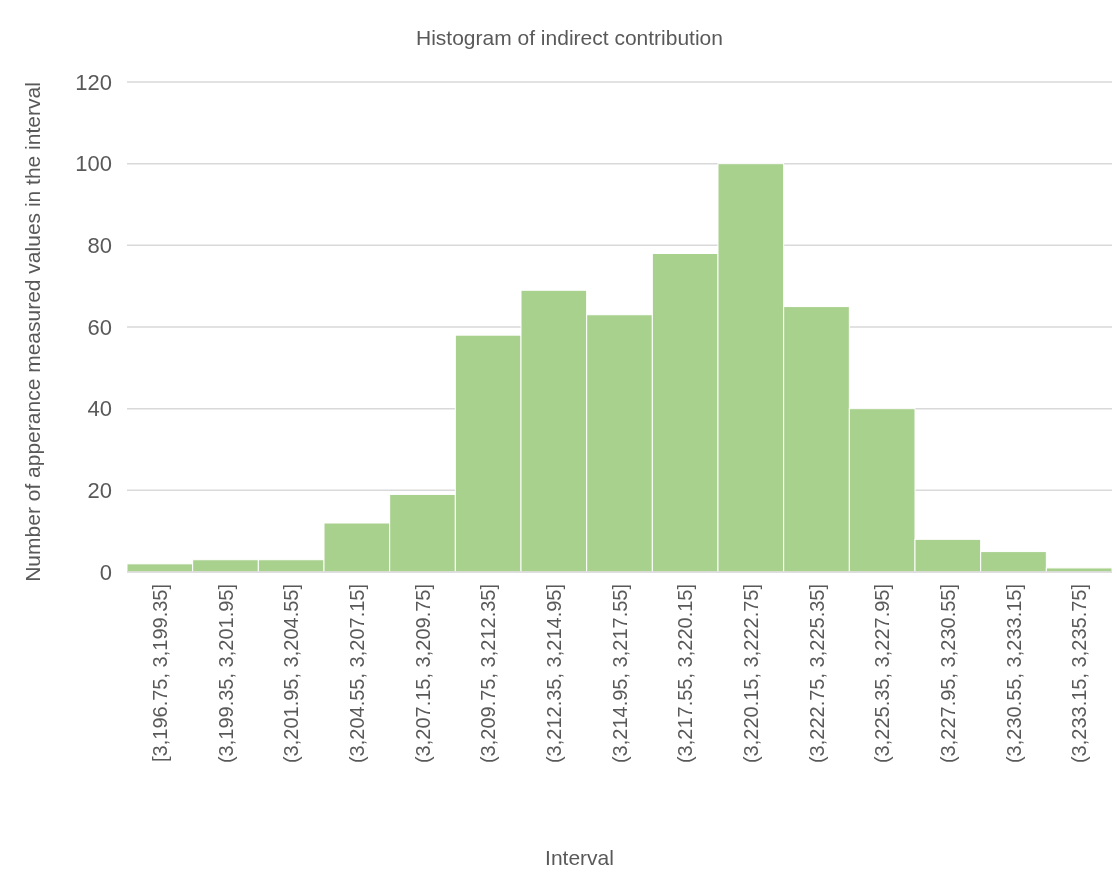  I want to click on y-tick-label: 60, so click(99, 327).